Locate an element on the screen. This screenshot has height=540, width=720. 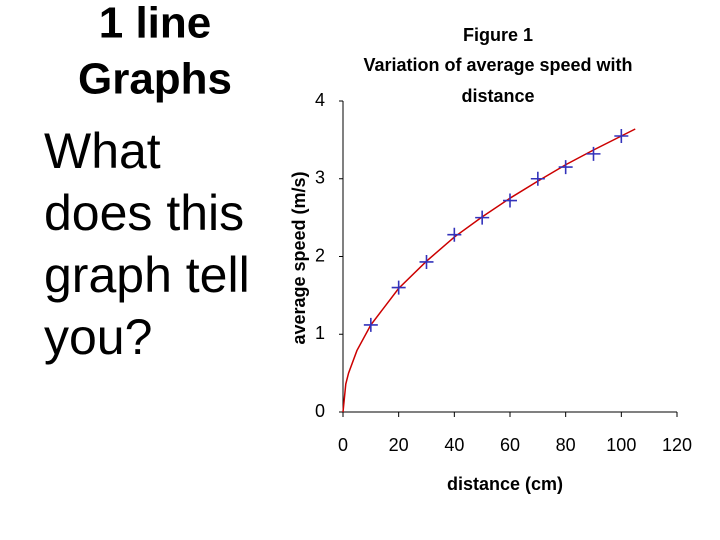
y-tick-label: 0 is located at coordinates (320, 411).